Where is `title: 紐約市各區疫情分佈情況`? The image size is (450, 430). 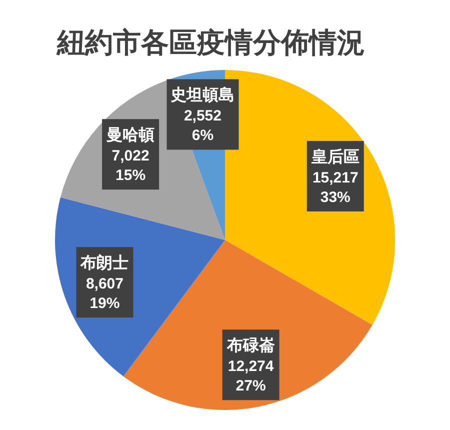
title: 紐約市各區疫情分佈情況 is located at coordinates (211, 42).